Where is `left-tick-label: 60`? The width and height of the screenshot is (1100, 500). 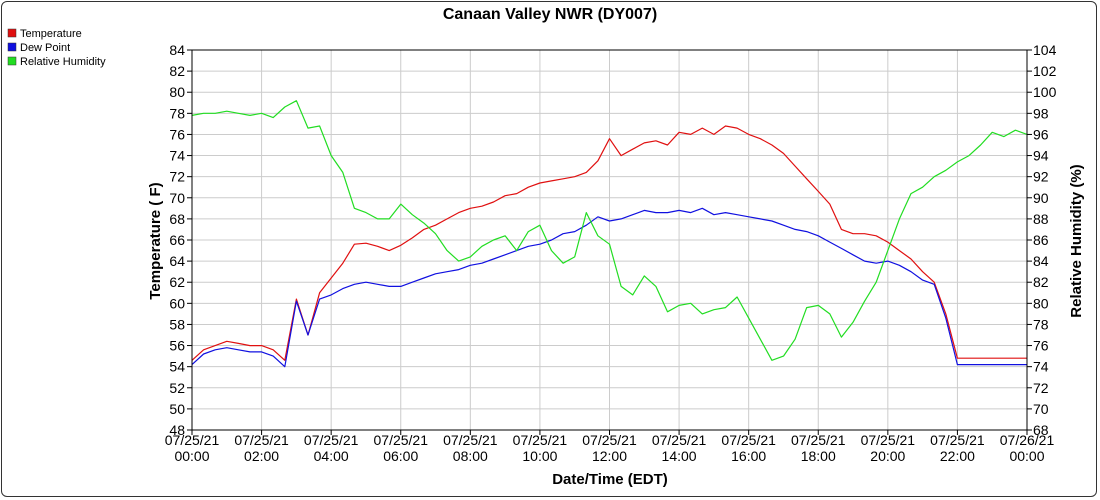 left-tick-label: 60 is located at coordinates (177, 303).